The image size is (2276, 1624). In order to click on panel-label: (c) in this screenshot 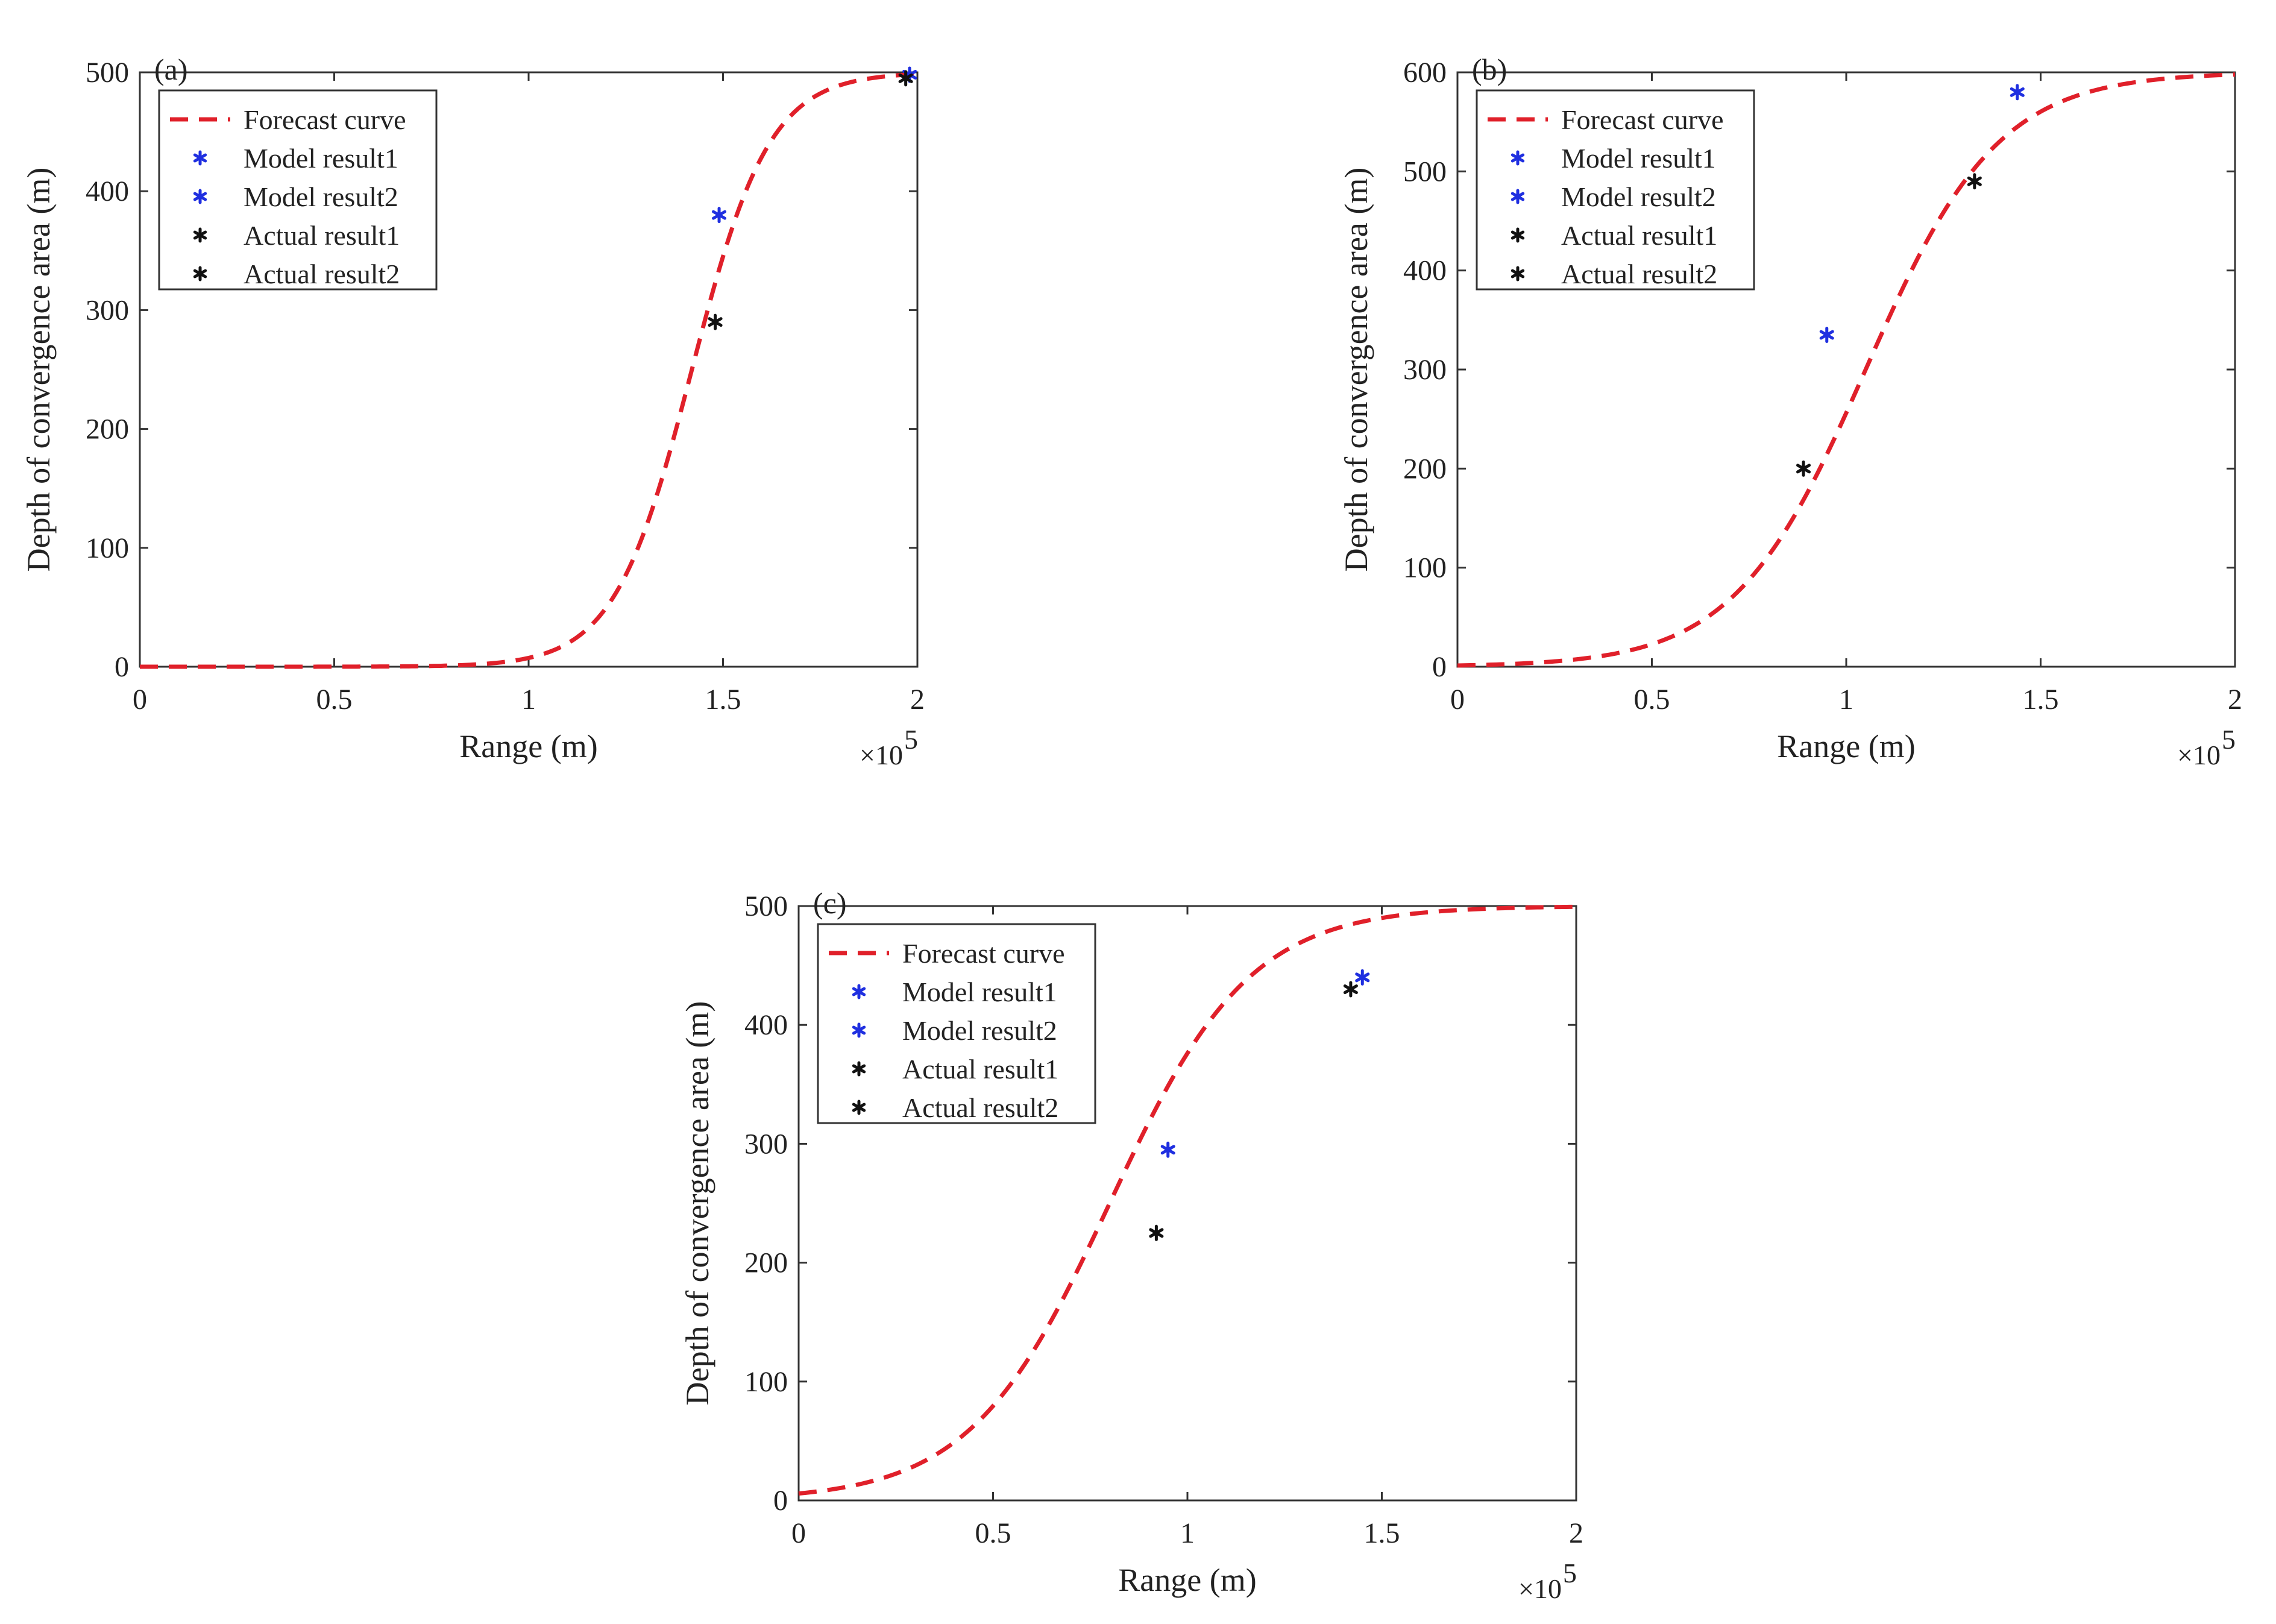, I will do `click(830, 903)`.